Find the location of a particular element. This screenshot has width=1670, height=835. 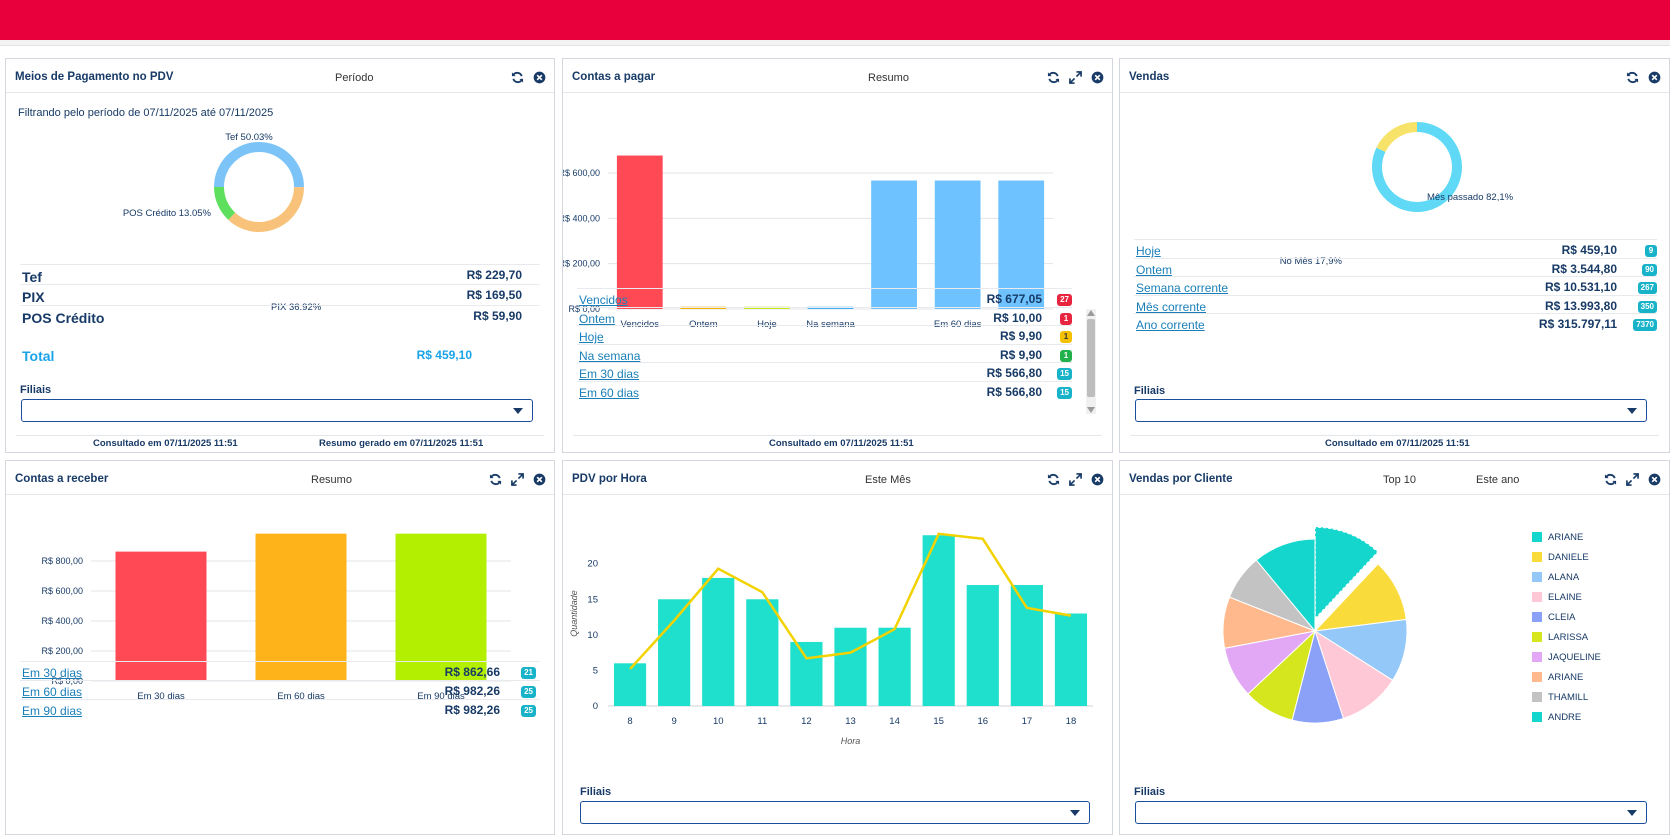

payment-value: R$ 169,50 is located at coordinates (494, 295).